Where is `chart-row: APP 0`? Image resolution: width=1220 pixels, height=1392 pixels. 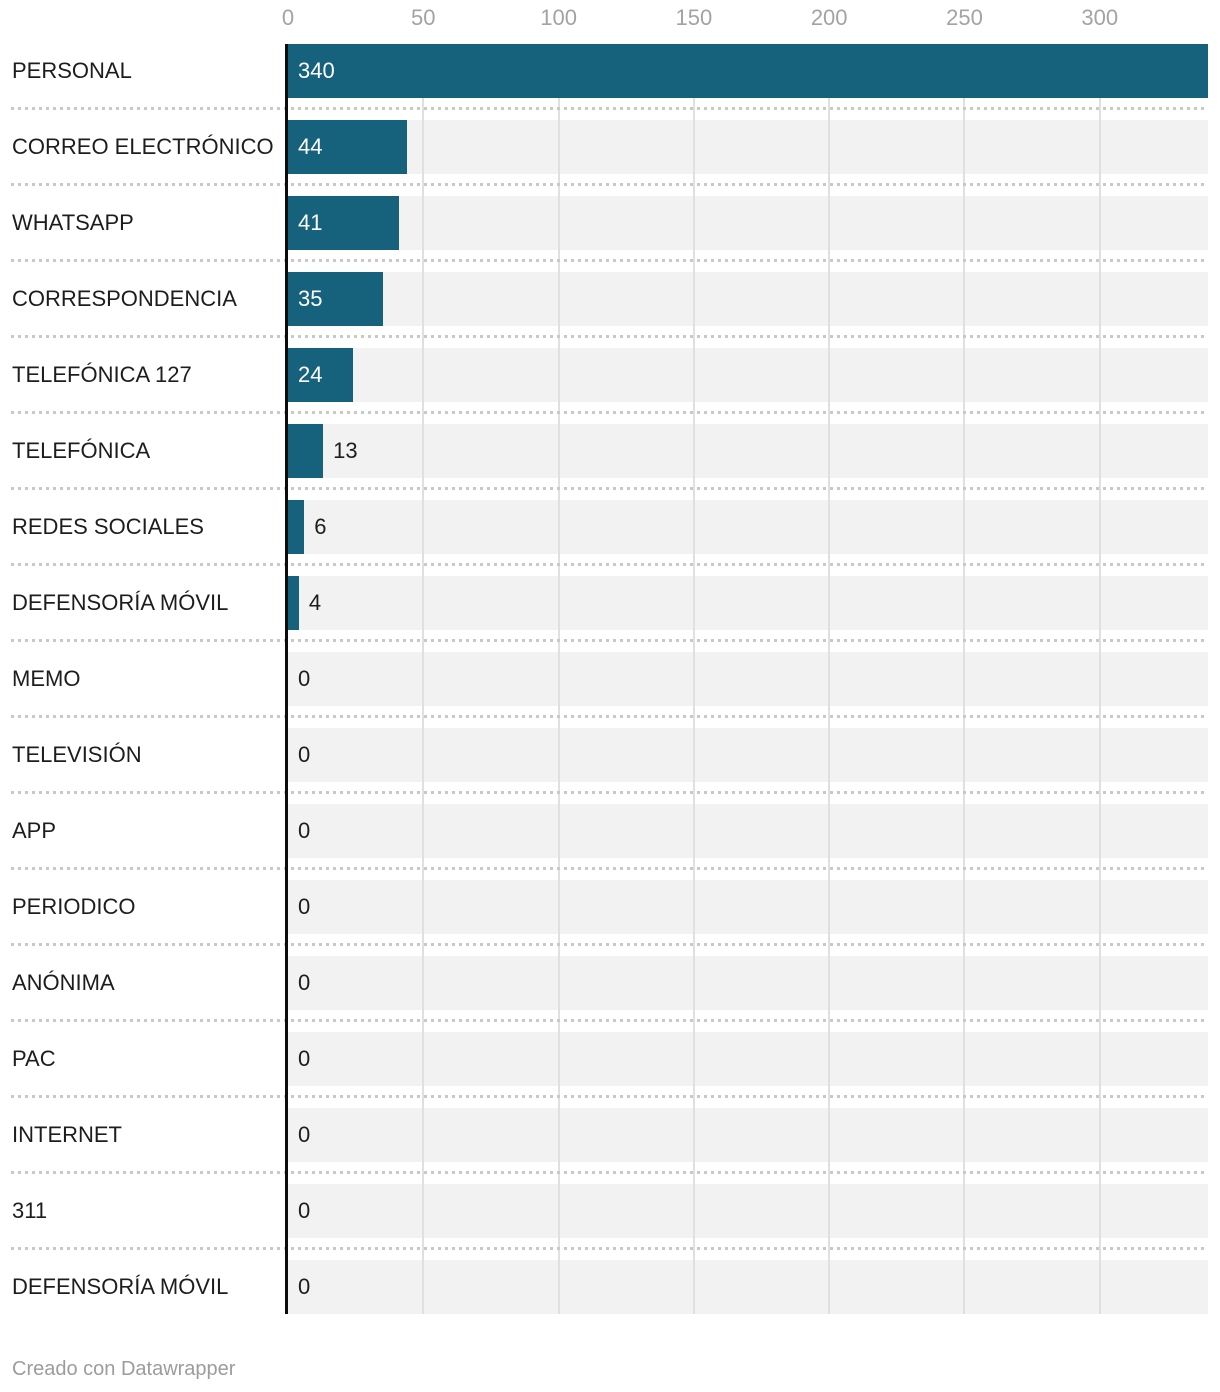 chart-row: APP 0 is located at coordinates (610, 842).